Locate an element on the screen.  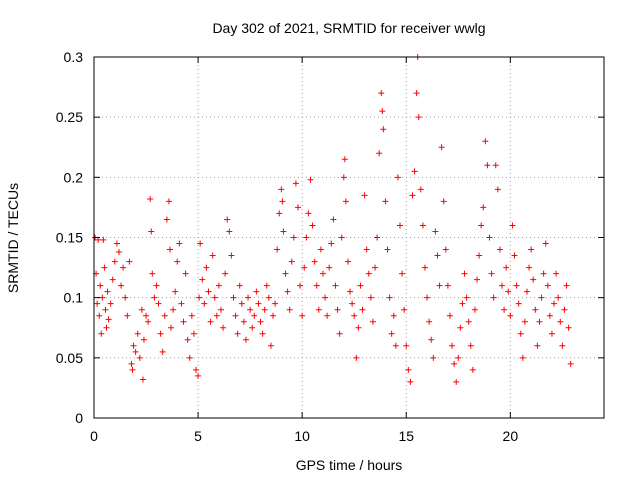
y-tick-label: 0.1 is located at coordinates (74, 298).